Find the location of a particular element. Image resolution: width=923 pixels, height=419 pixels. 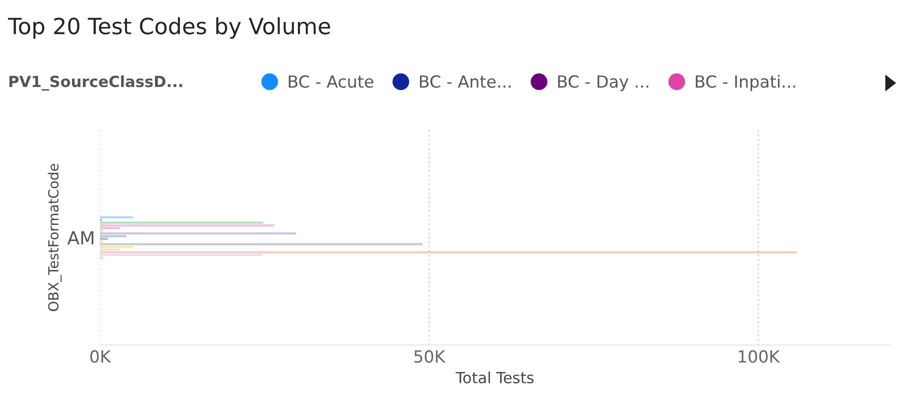

y-axis-title: OBX_TestFormatCode is located at coordinates (55, 238).